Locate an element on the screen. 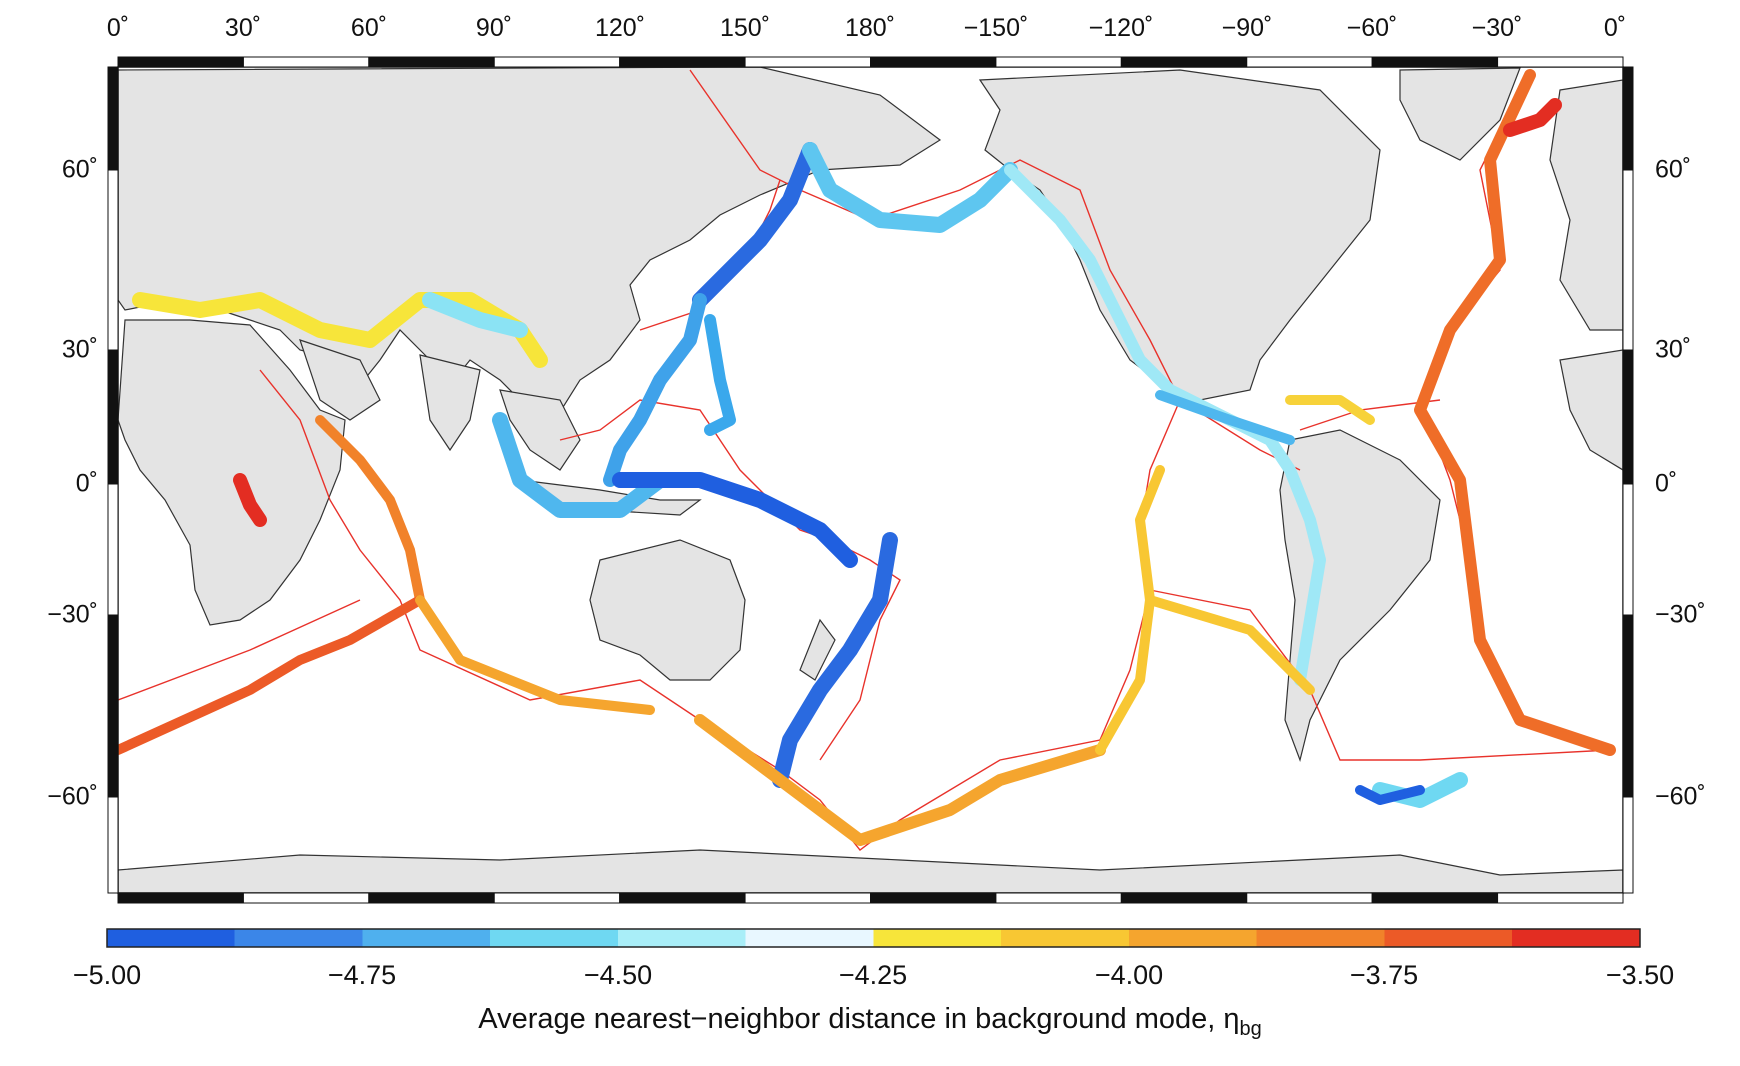 This screenshot has height=1066, width=1740. landmass-africa-west is located at coordinates (1591, 410).